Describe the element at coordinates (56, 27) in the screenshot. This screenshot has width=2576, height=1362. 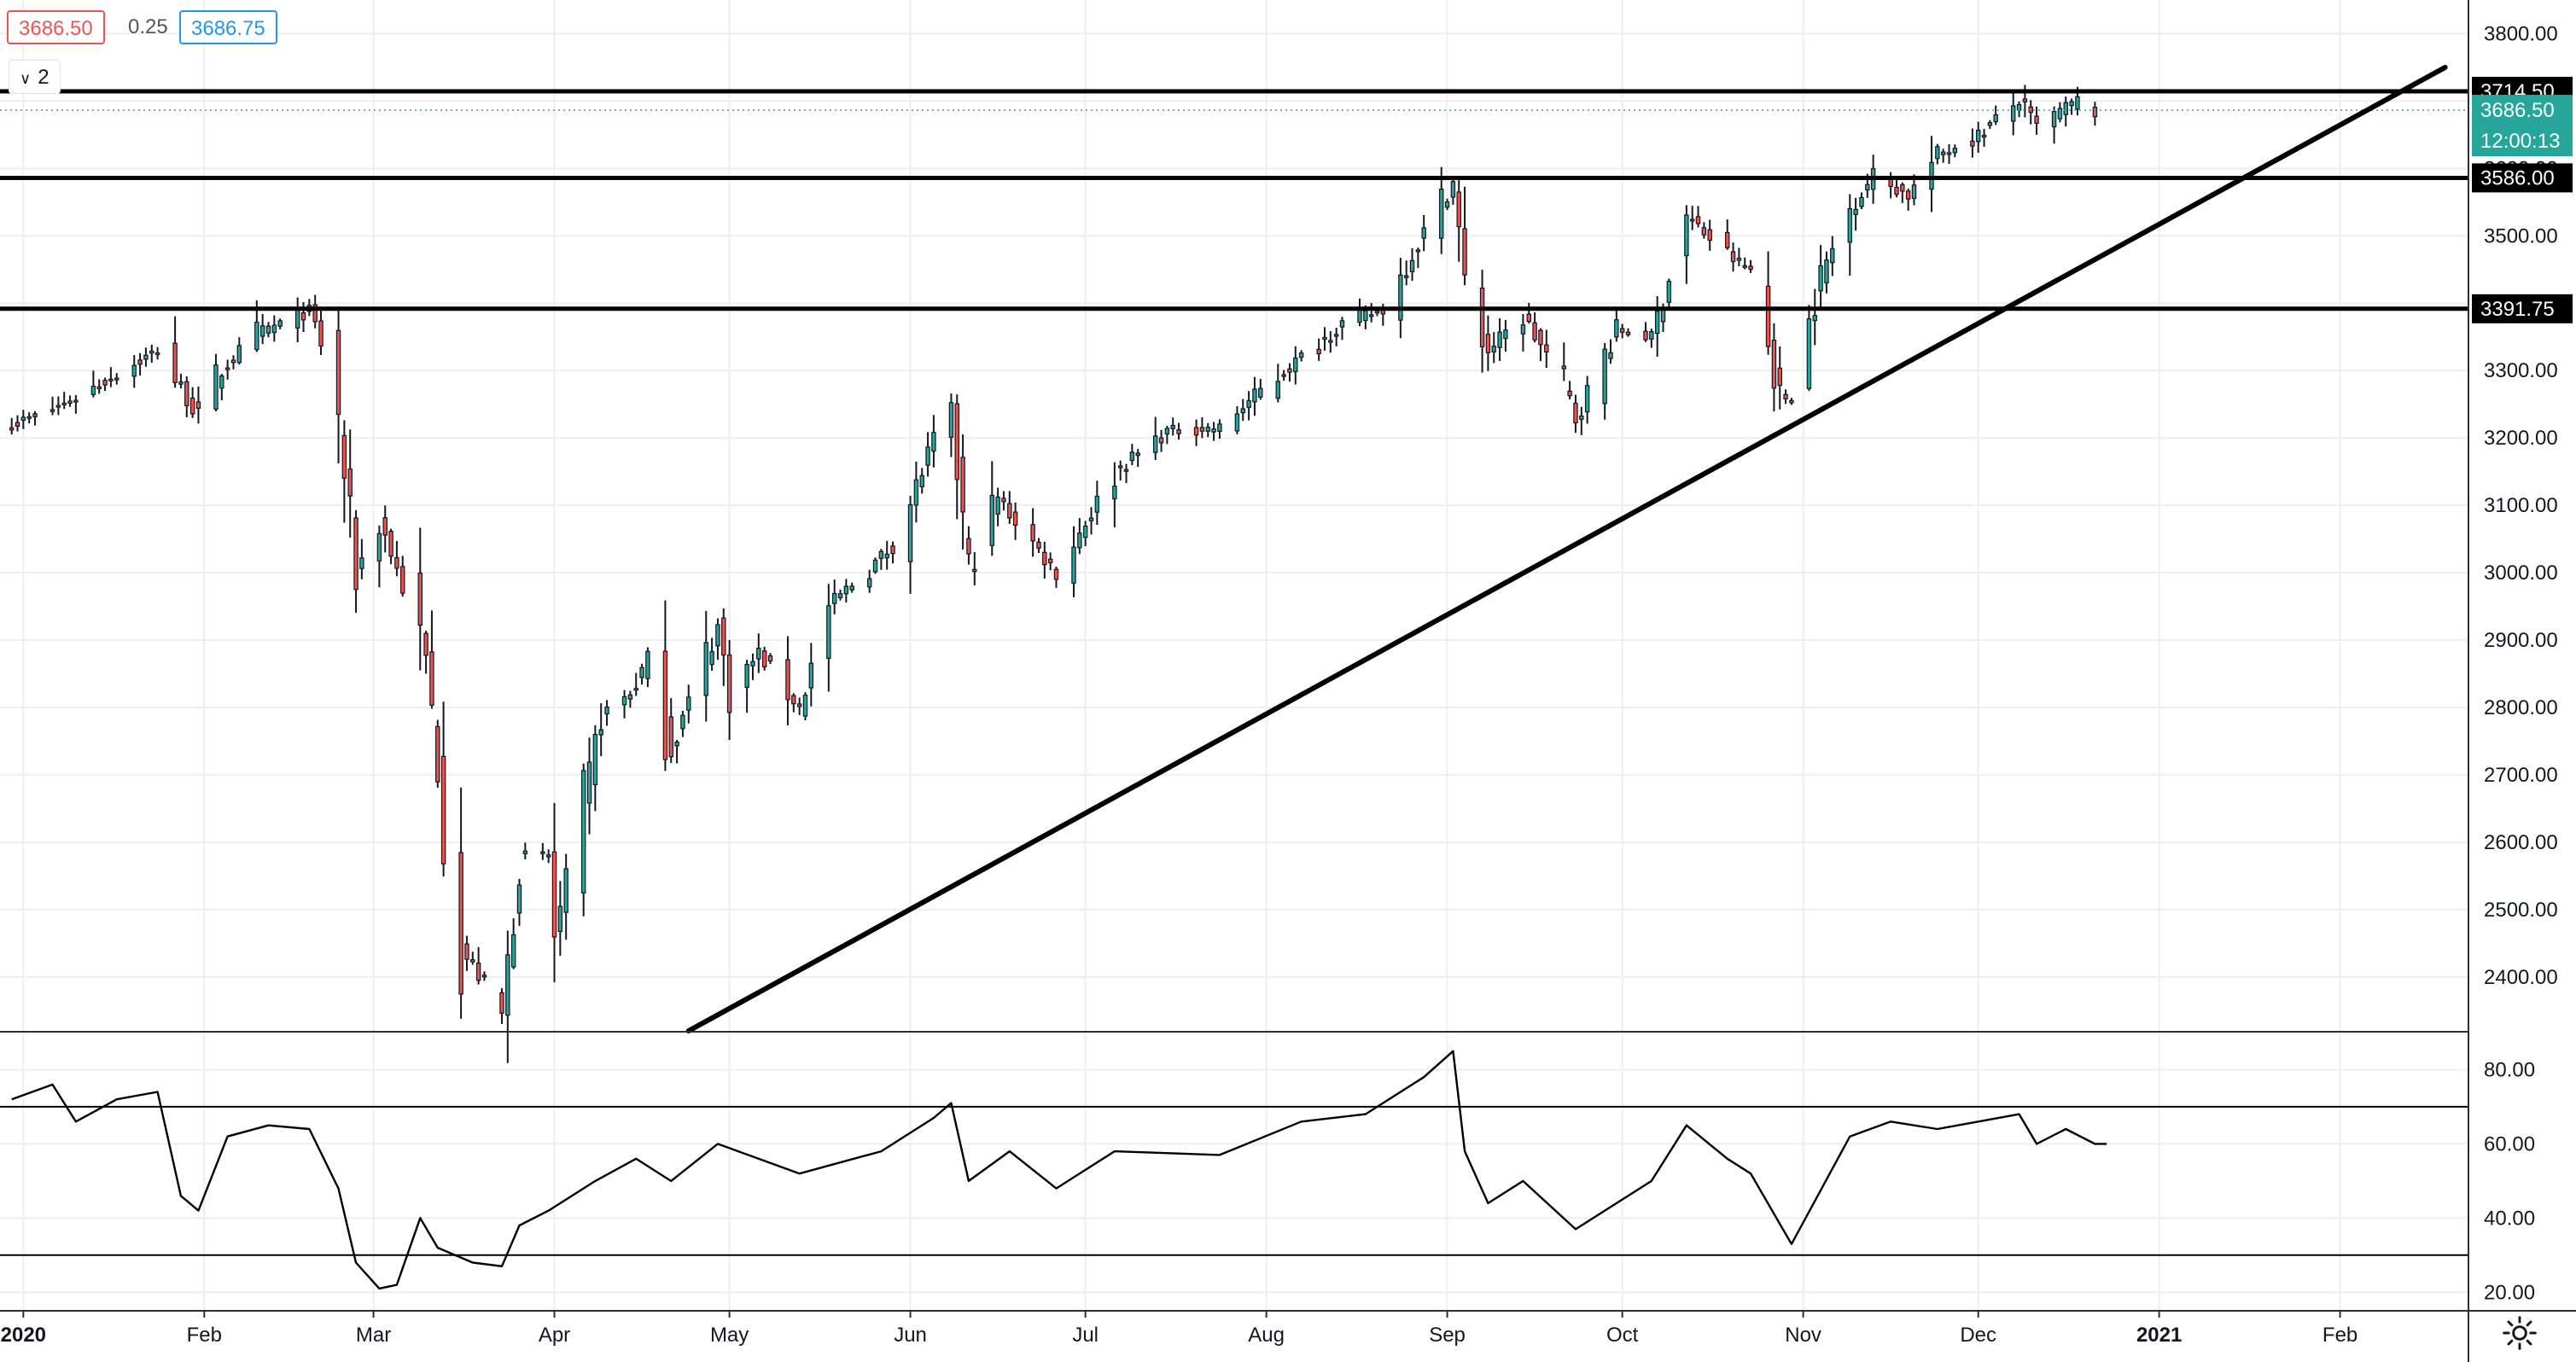
I see `bid-price-badge: 3686.50` at that location.